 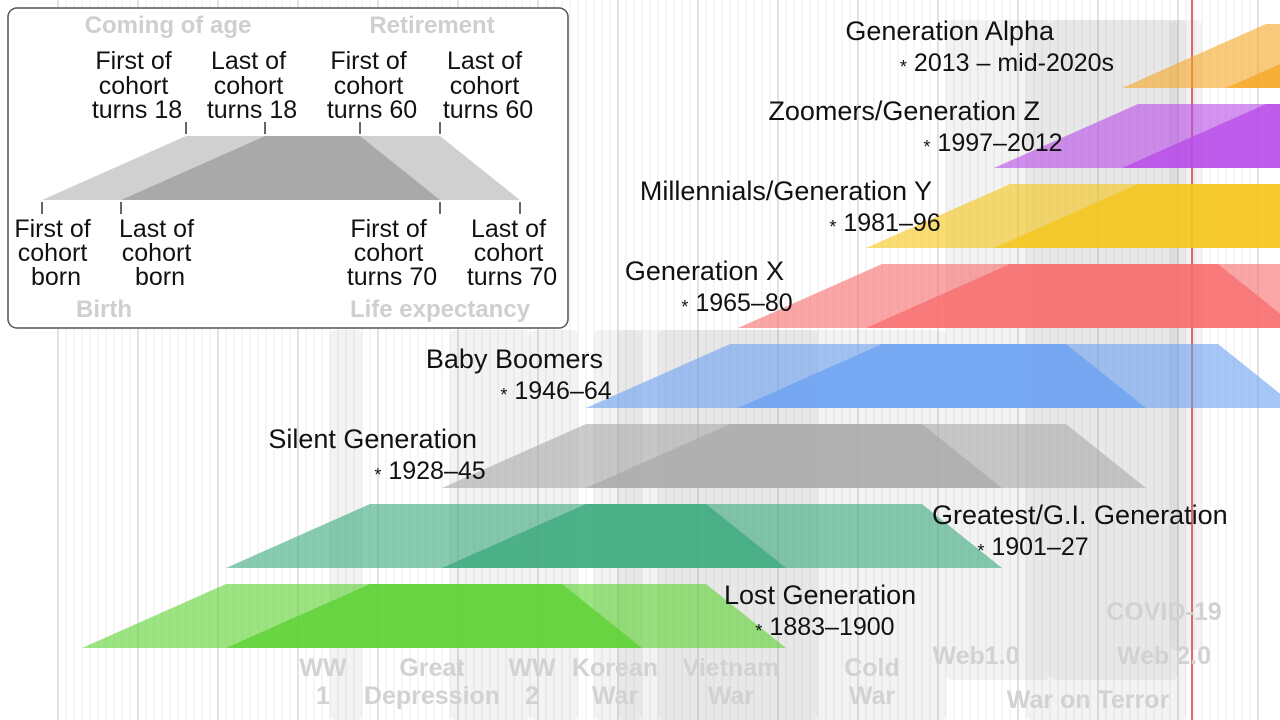 What do you see at coordinates (1088, 700) in the screenshot?
I see `event-label: War on Terror` at bounding box center [1088, 700].